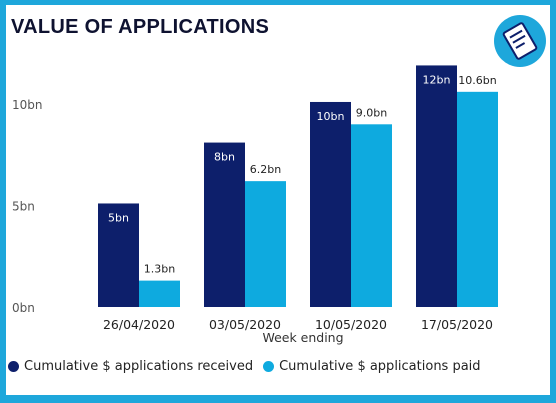 Image resolution: width=556 pixels, height=403 pixels. Describe the element at coordinates (139, 324) in the screenshot. I see `x-tick-label-0: 26/04/2020` at that location.